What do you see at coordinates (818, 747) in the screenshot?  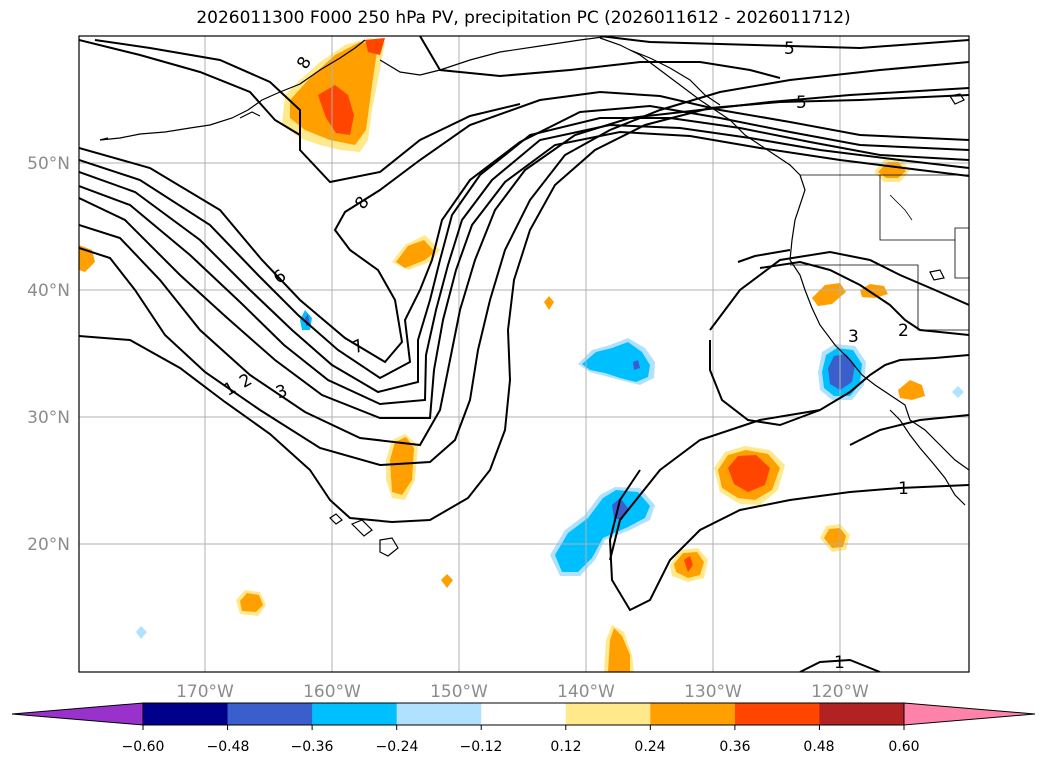 I see `colorbar-tick-label: 0.48` at bounding box center [818, 747].